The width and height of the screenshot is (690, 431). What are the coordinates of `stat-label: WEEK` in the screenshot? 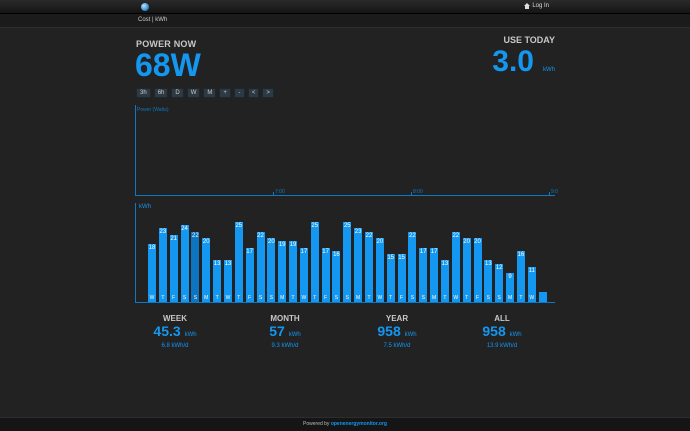 It's located at (175, 318).